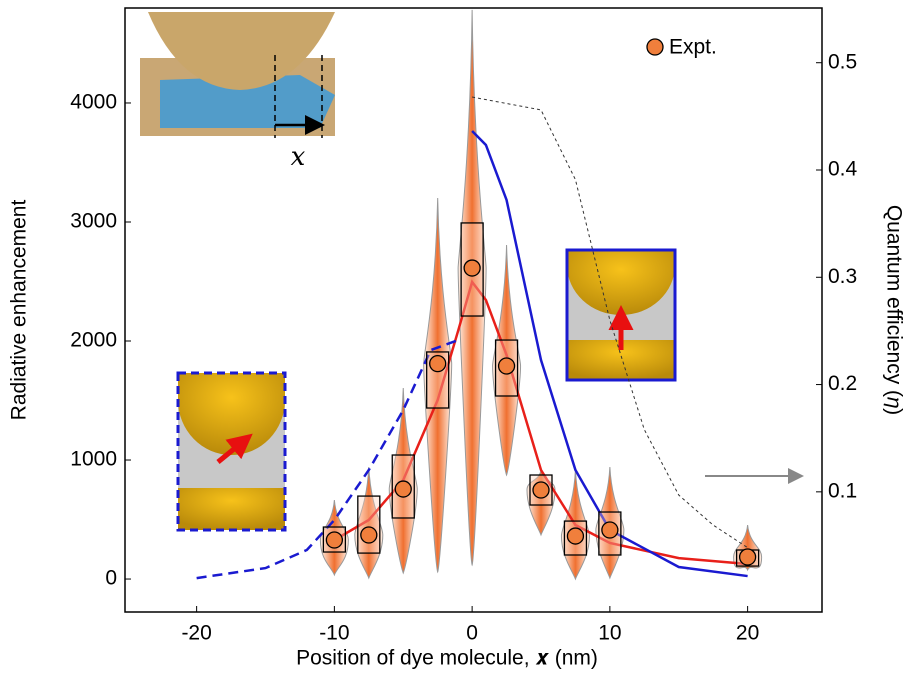 The height and width of the screenshot is (680, 917). I want to click on x-tick-label: 0, so click(472, 633).